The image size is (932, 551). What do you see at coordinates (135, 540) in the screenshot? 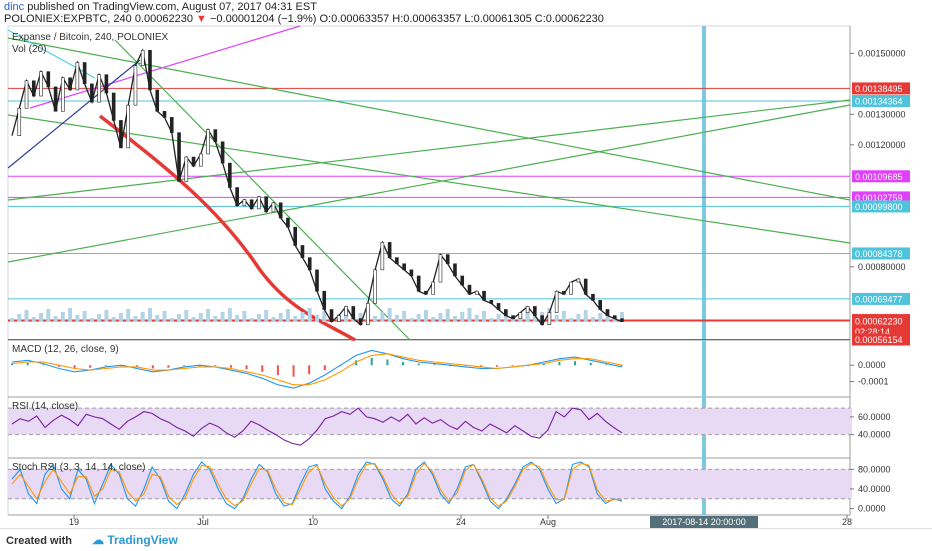
I see `tradingview-logo: ☁ TradingView` at bounding box center [135, 540].